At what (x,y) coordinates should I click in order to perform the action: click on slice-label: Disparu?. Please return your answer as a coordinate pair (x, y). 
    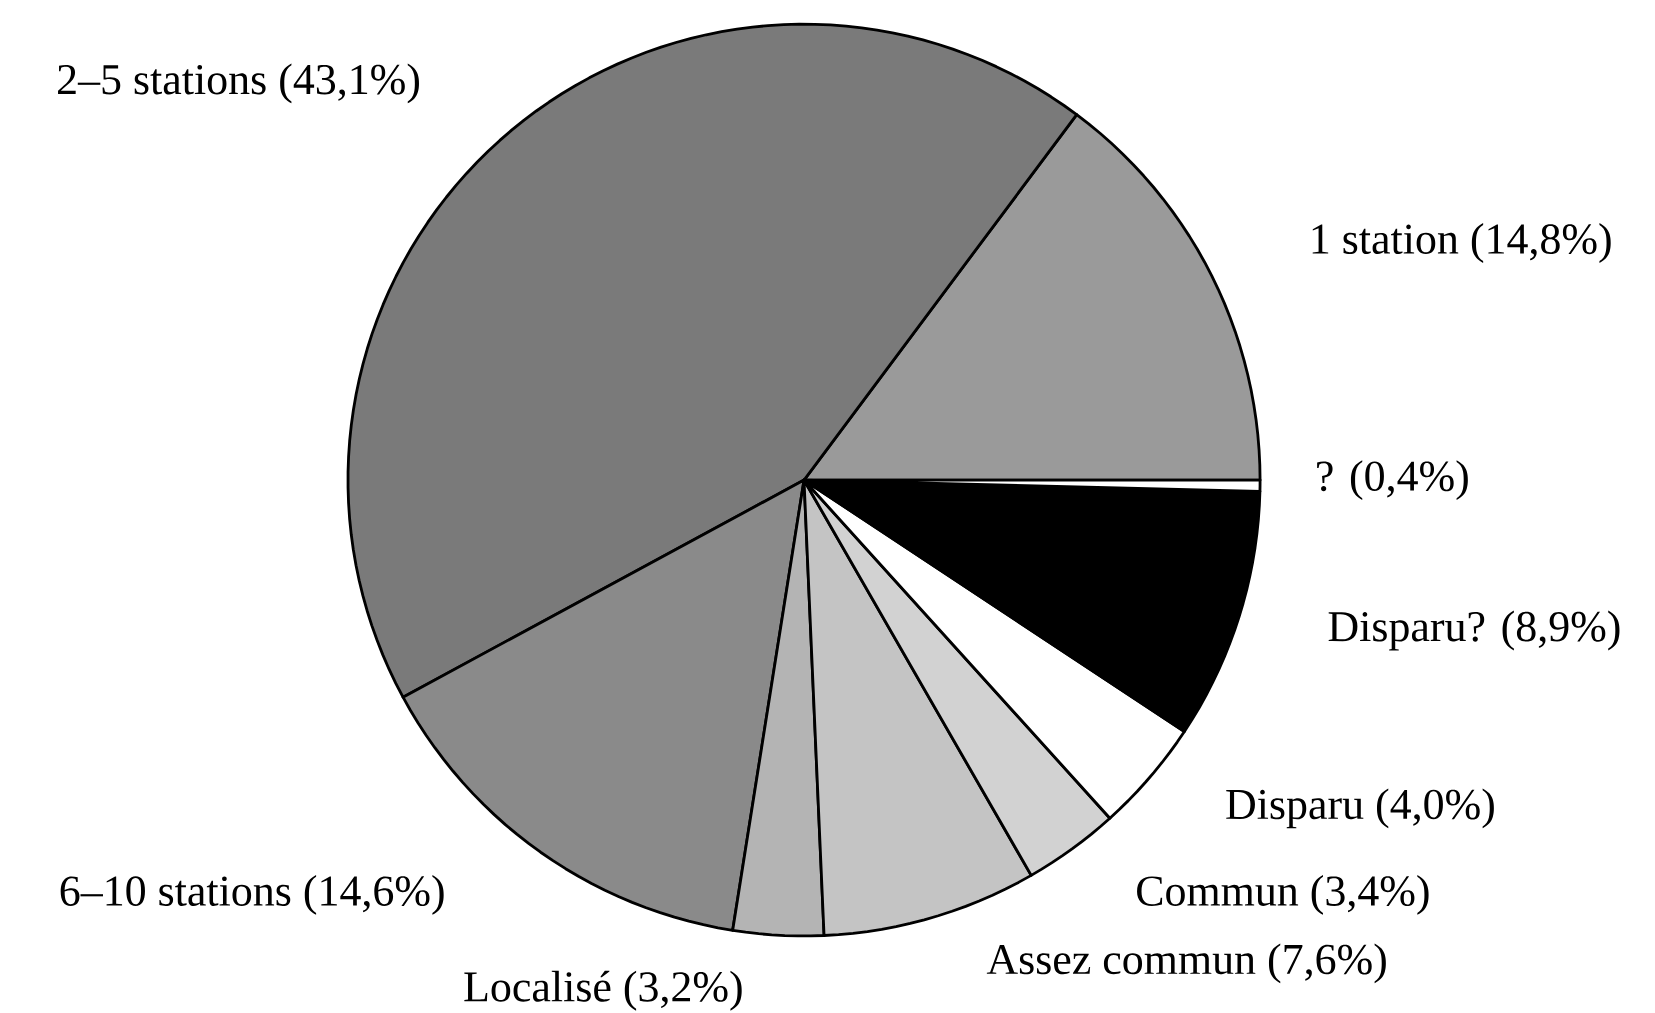
    Looking at the image, I should click on (1406, 631).